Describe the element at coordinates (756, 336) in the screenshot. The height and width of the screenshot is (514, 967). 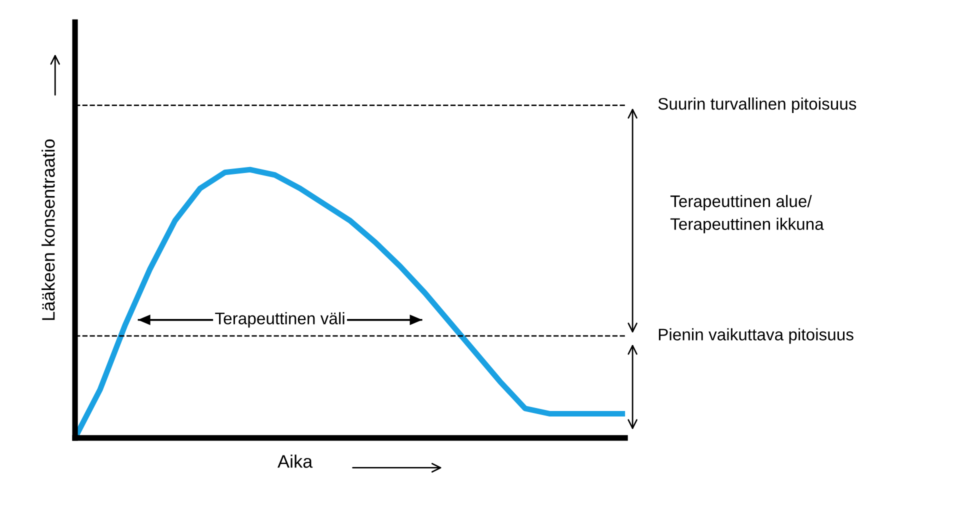
I see `ref-line-label: Pienin vaikuttava pitoisuus` at that location.